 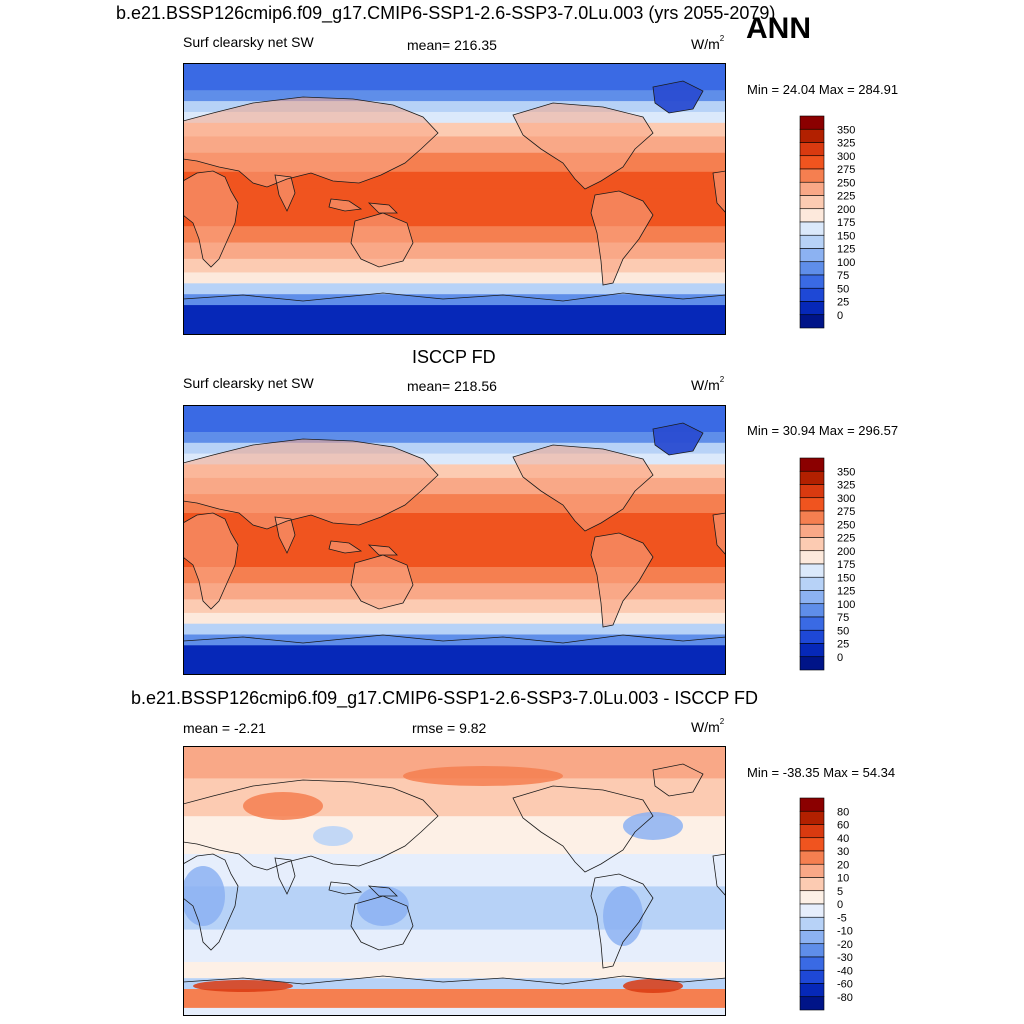 I want to click on colorbar-tick-label: 200, so click(x=846, y=210).